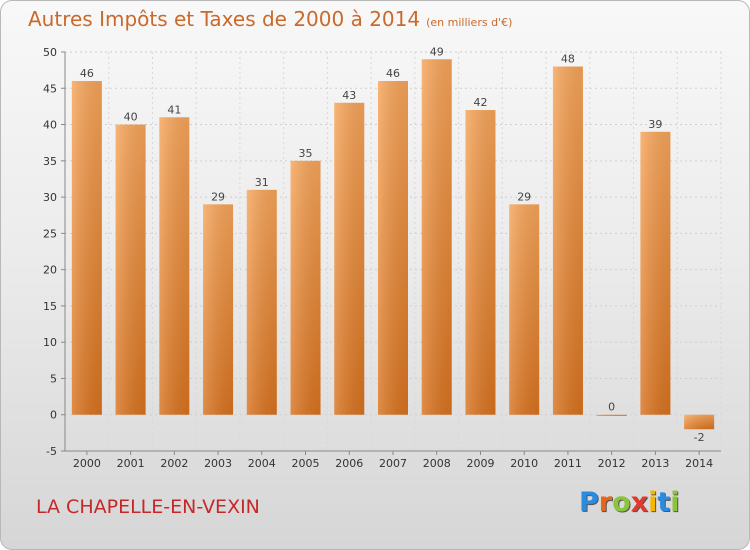 This screenshot has width=750, height=550. I want to click on x-tick-label: 2001, so click(131, 463).